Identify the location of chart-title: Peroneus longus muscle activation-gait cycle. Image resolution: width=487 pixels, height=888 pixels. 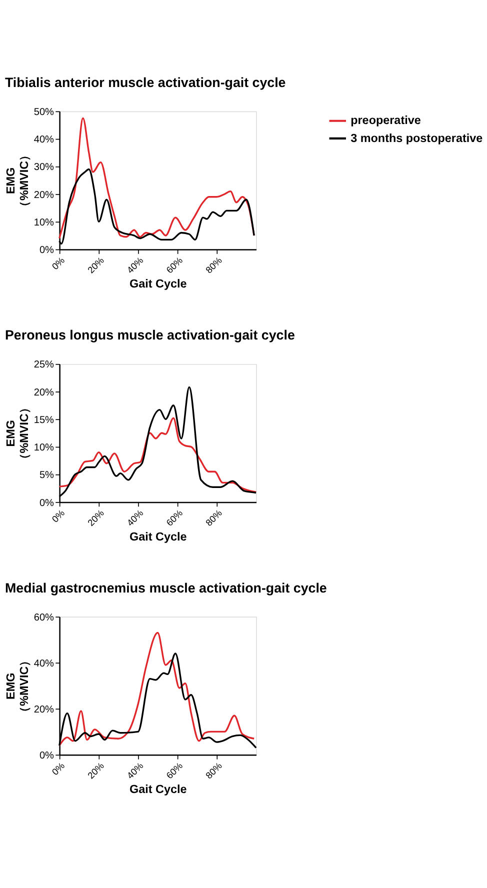
(150, 335).